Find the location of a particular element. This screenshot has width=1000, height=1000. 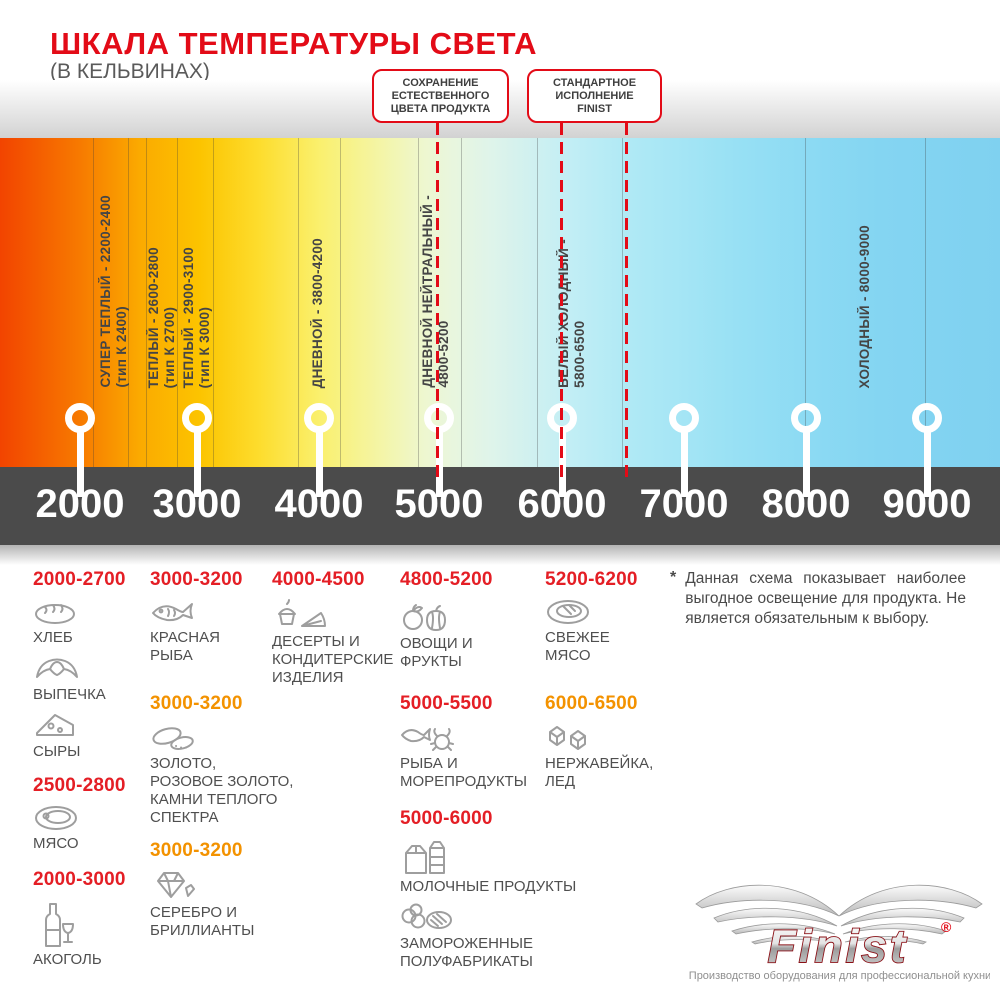

legend-item-label: ВЫПЕЧКА is located at coordinates (69, 694).